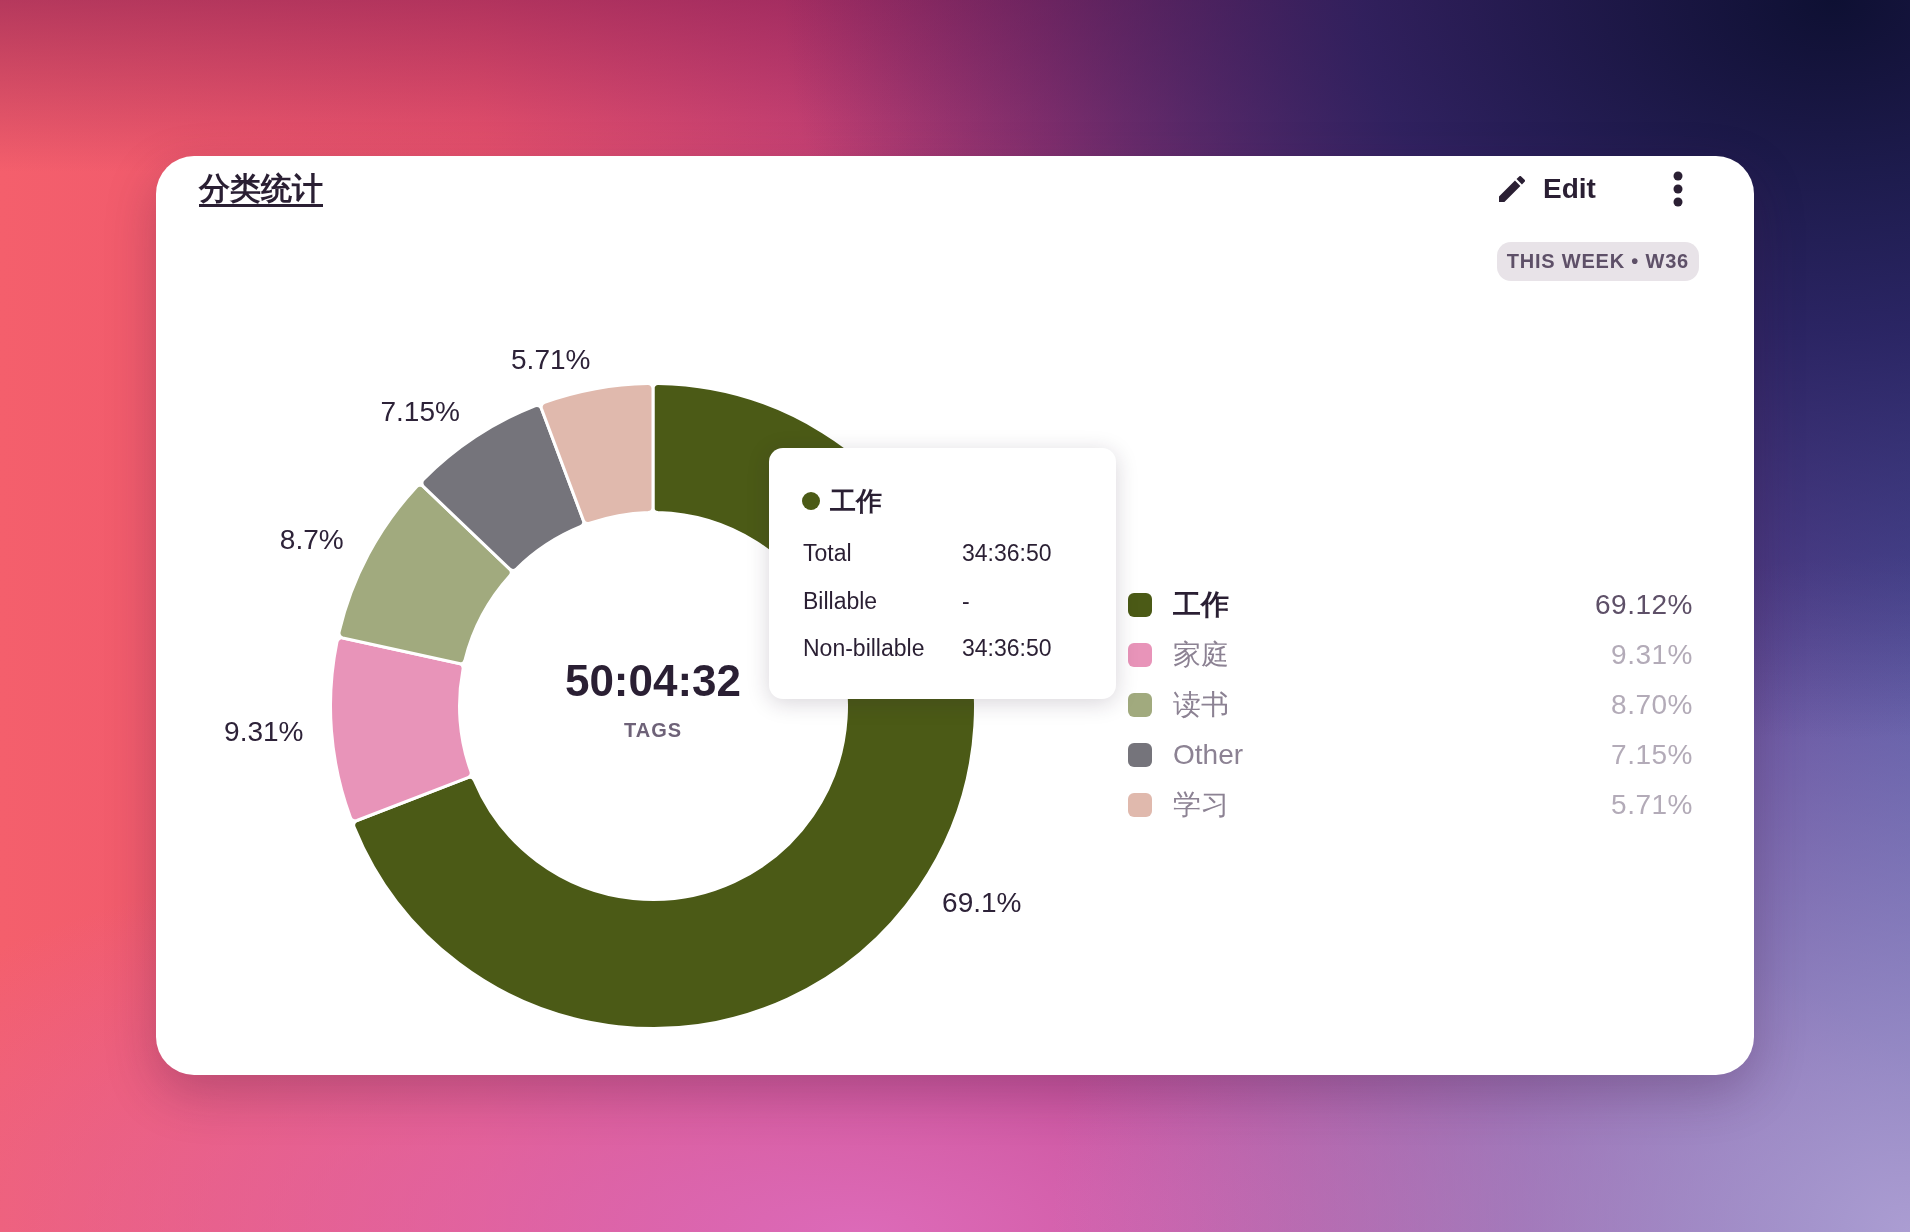  What do you see at coordinates (1201, 705) in the screenshot?
I see `legend-label: 读书` at bounding box center [1201, 705].